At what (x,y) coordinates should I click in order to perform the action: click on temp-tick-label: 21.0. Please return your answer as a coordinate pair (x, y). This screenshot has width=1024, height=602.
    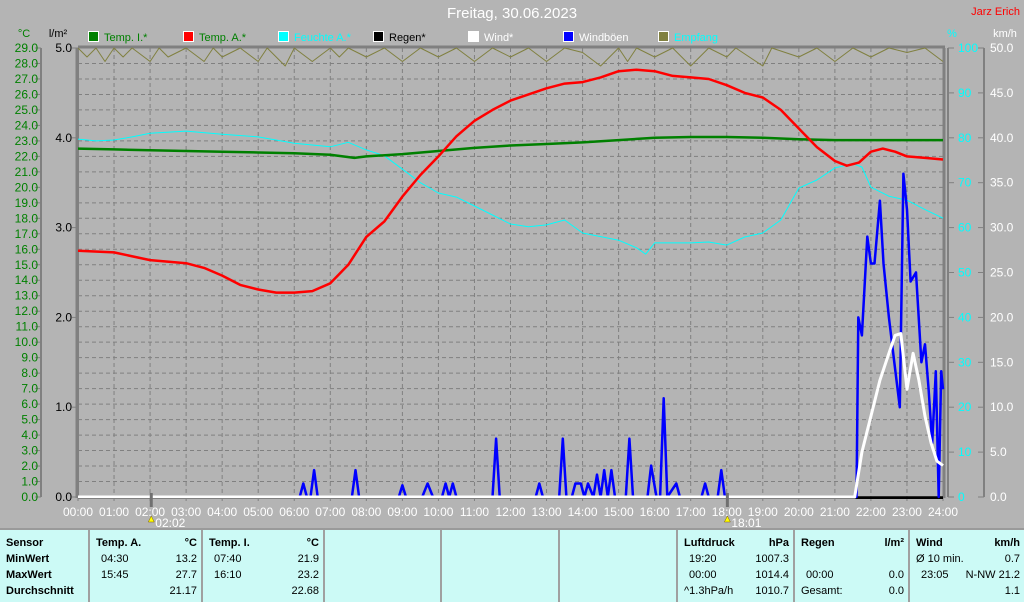
    Looking at the image, I should click on (27, 172).